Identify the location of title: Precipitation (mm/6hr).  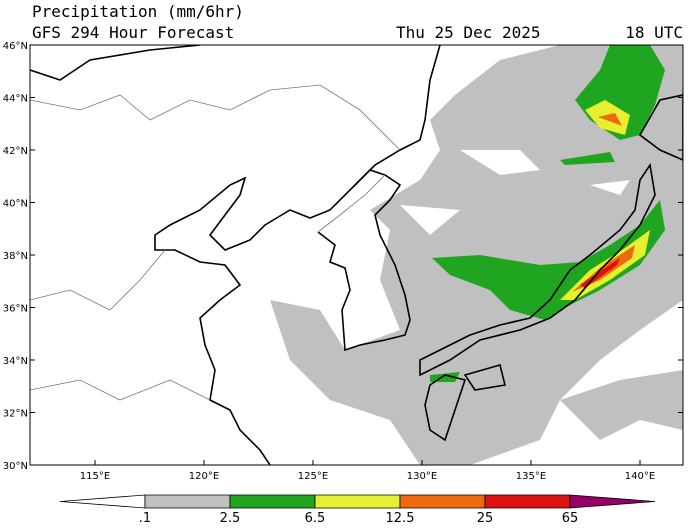
(138, 11).